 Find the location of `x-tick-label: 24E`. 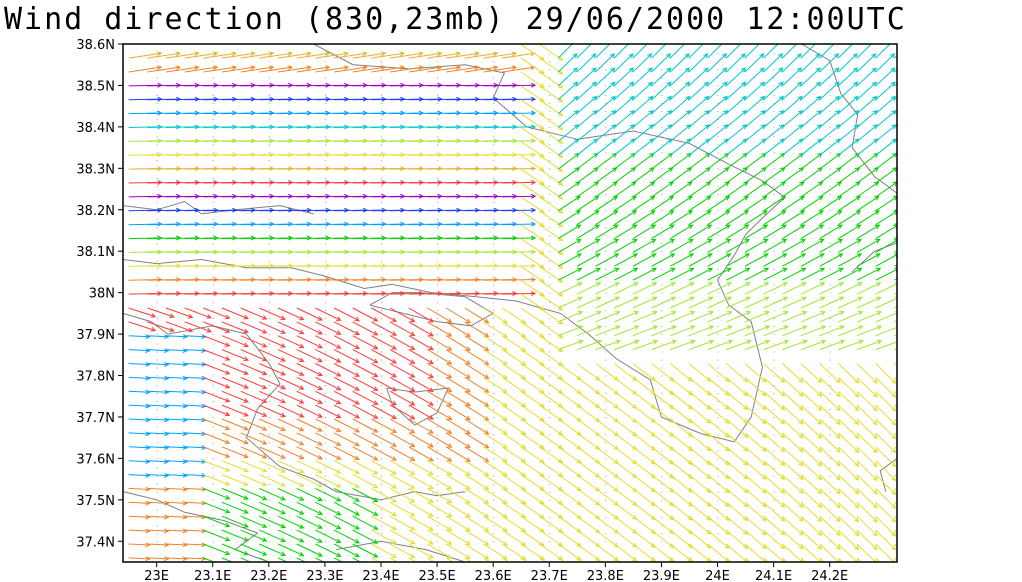

x-tick-label: 24E is located at coordinates (717, 575).